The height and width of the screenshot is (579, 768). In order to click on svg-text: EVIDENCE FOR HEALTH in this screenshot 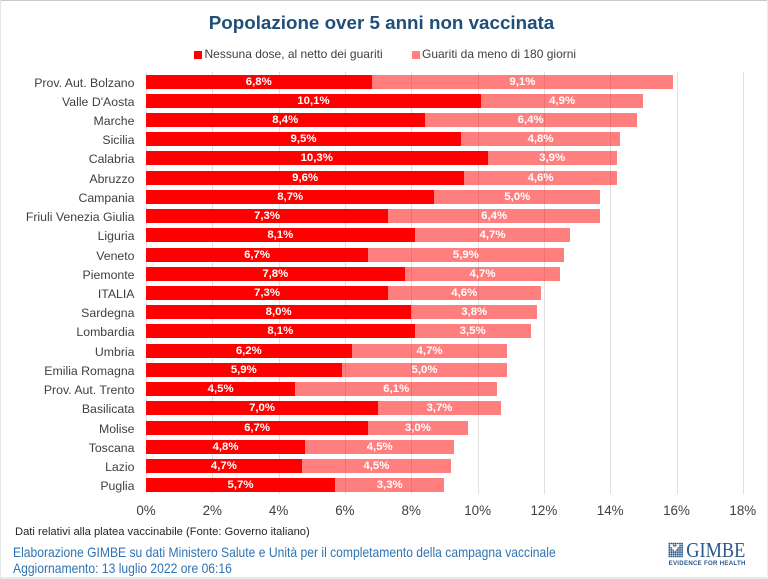, I will do `click(707, 563)`.